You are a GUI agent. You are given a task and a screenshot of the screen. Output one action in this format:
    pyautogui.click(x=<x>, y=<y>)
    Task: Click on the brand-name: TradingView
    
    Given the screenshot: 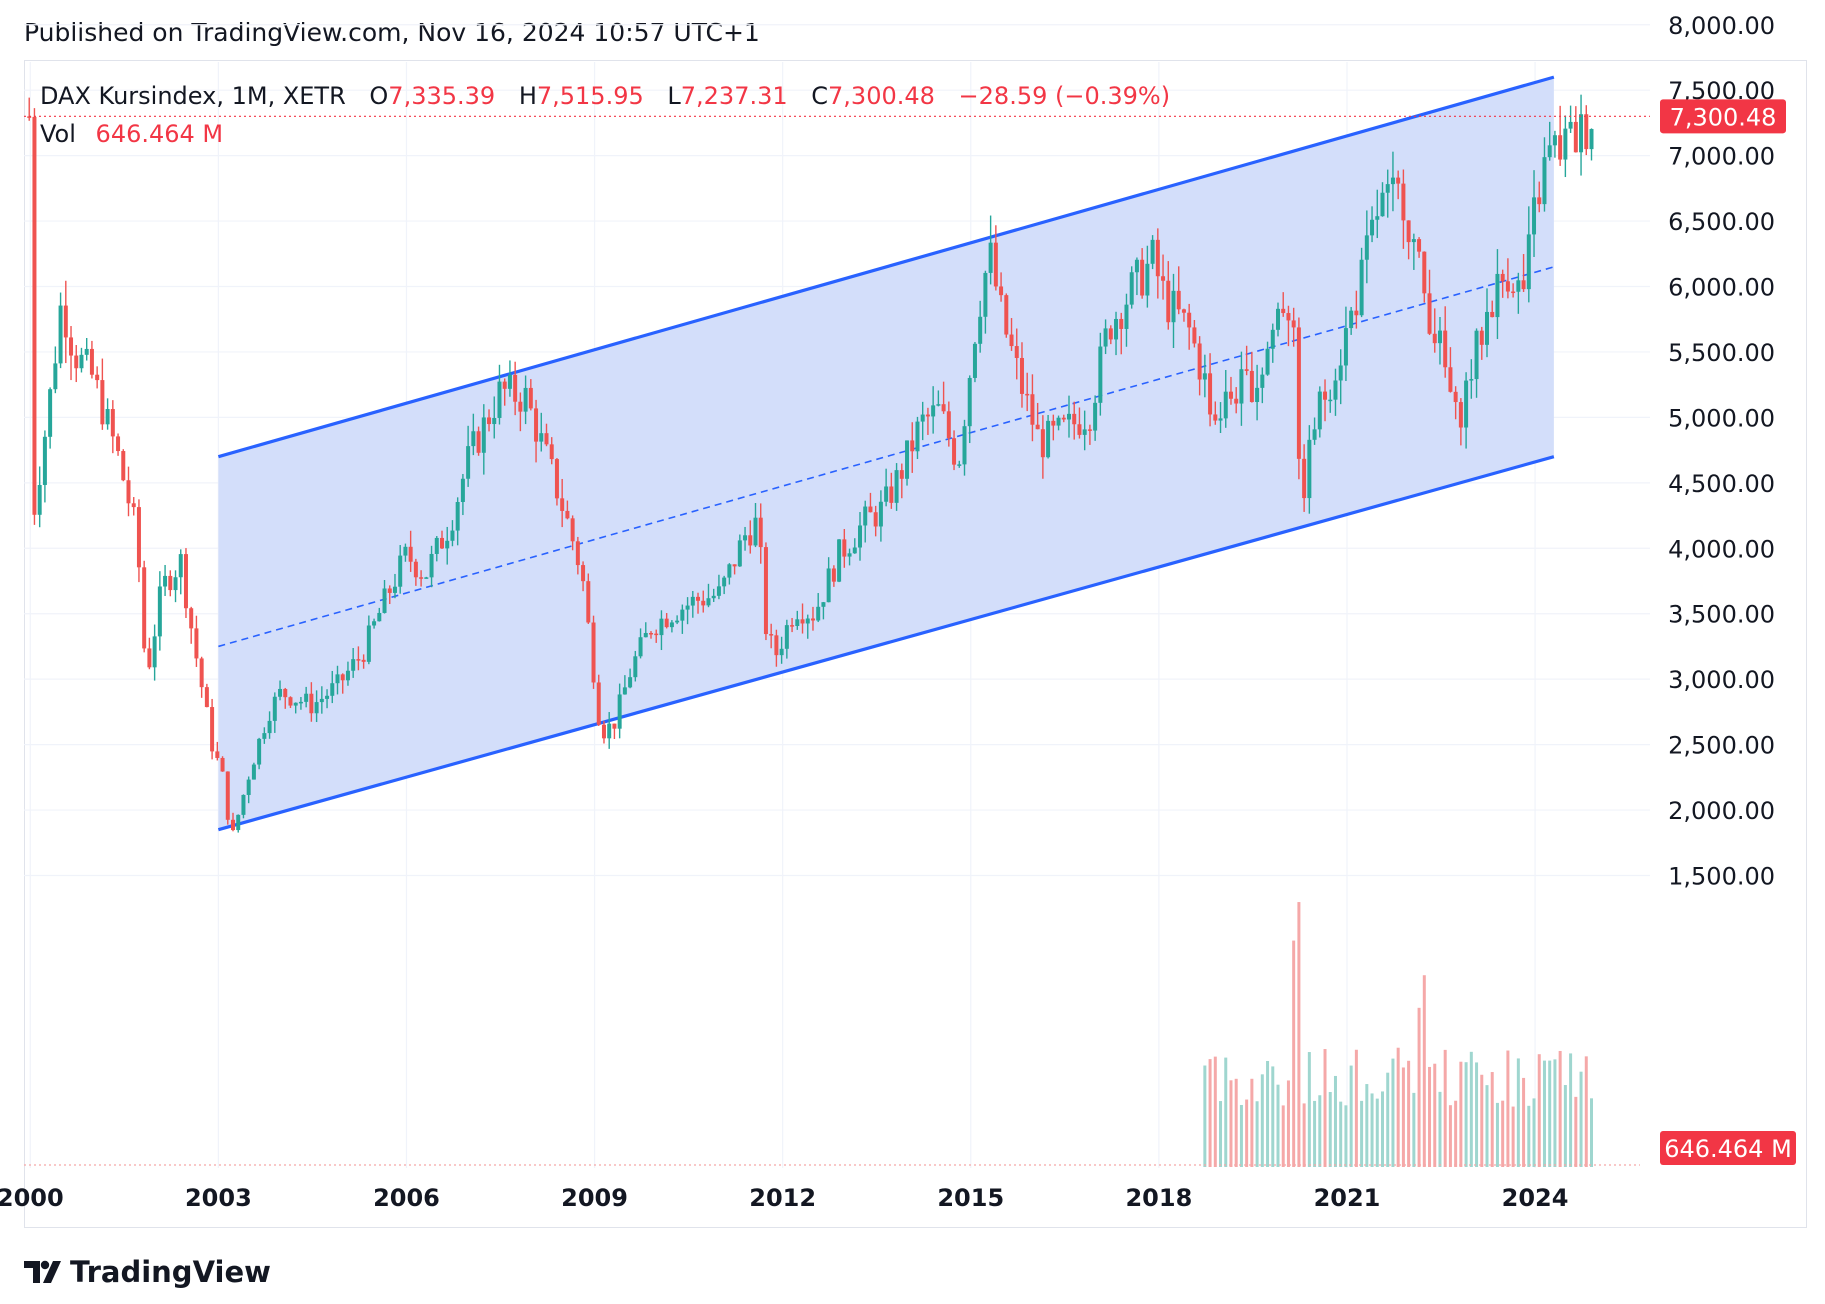 What is the action you would take?
    pyautogui.click(x=170, y=1272)
    